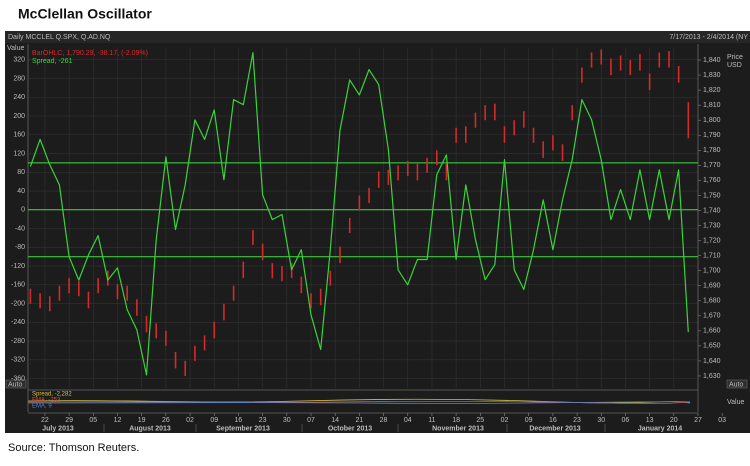 This screenshot has width=750, height=466. What do you see at coordinates (243, 428) in the screenshot?
I see `month-label: September 2013` at bounding box center [243, 428].